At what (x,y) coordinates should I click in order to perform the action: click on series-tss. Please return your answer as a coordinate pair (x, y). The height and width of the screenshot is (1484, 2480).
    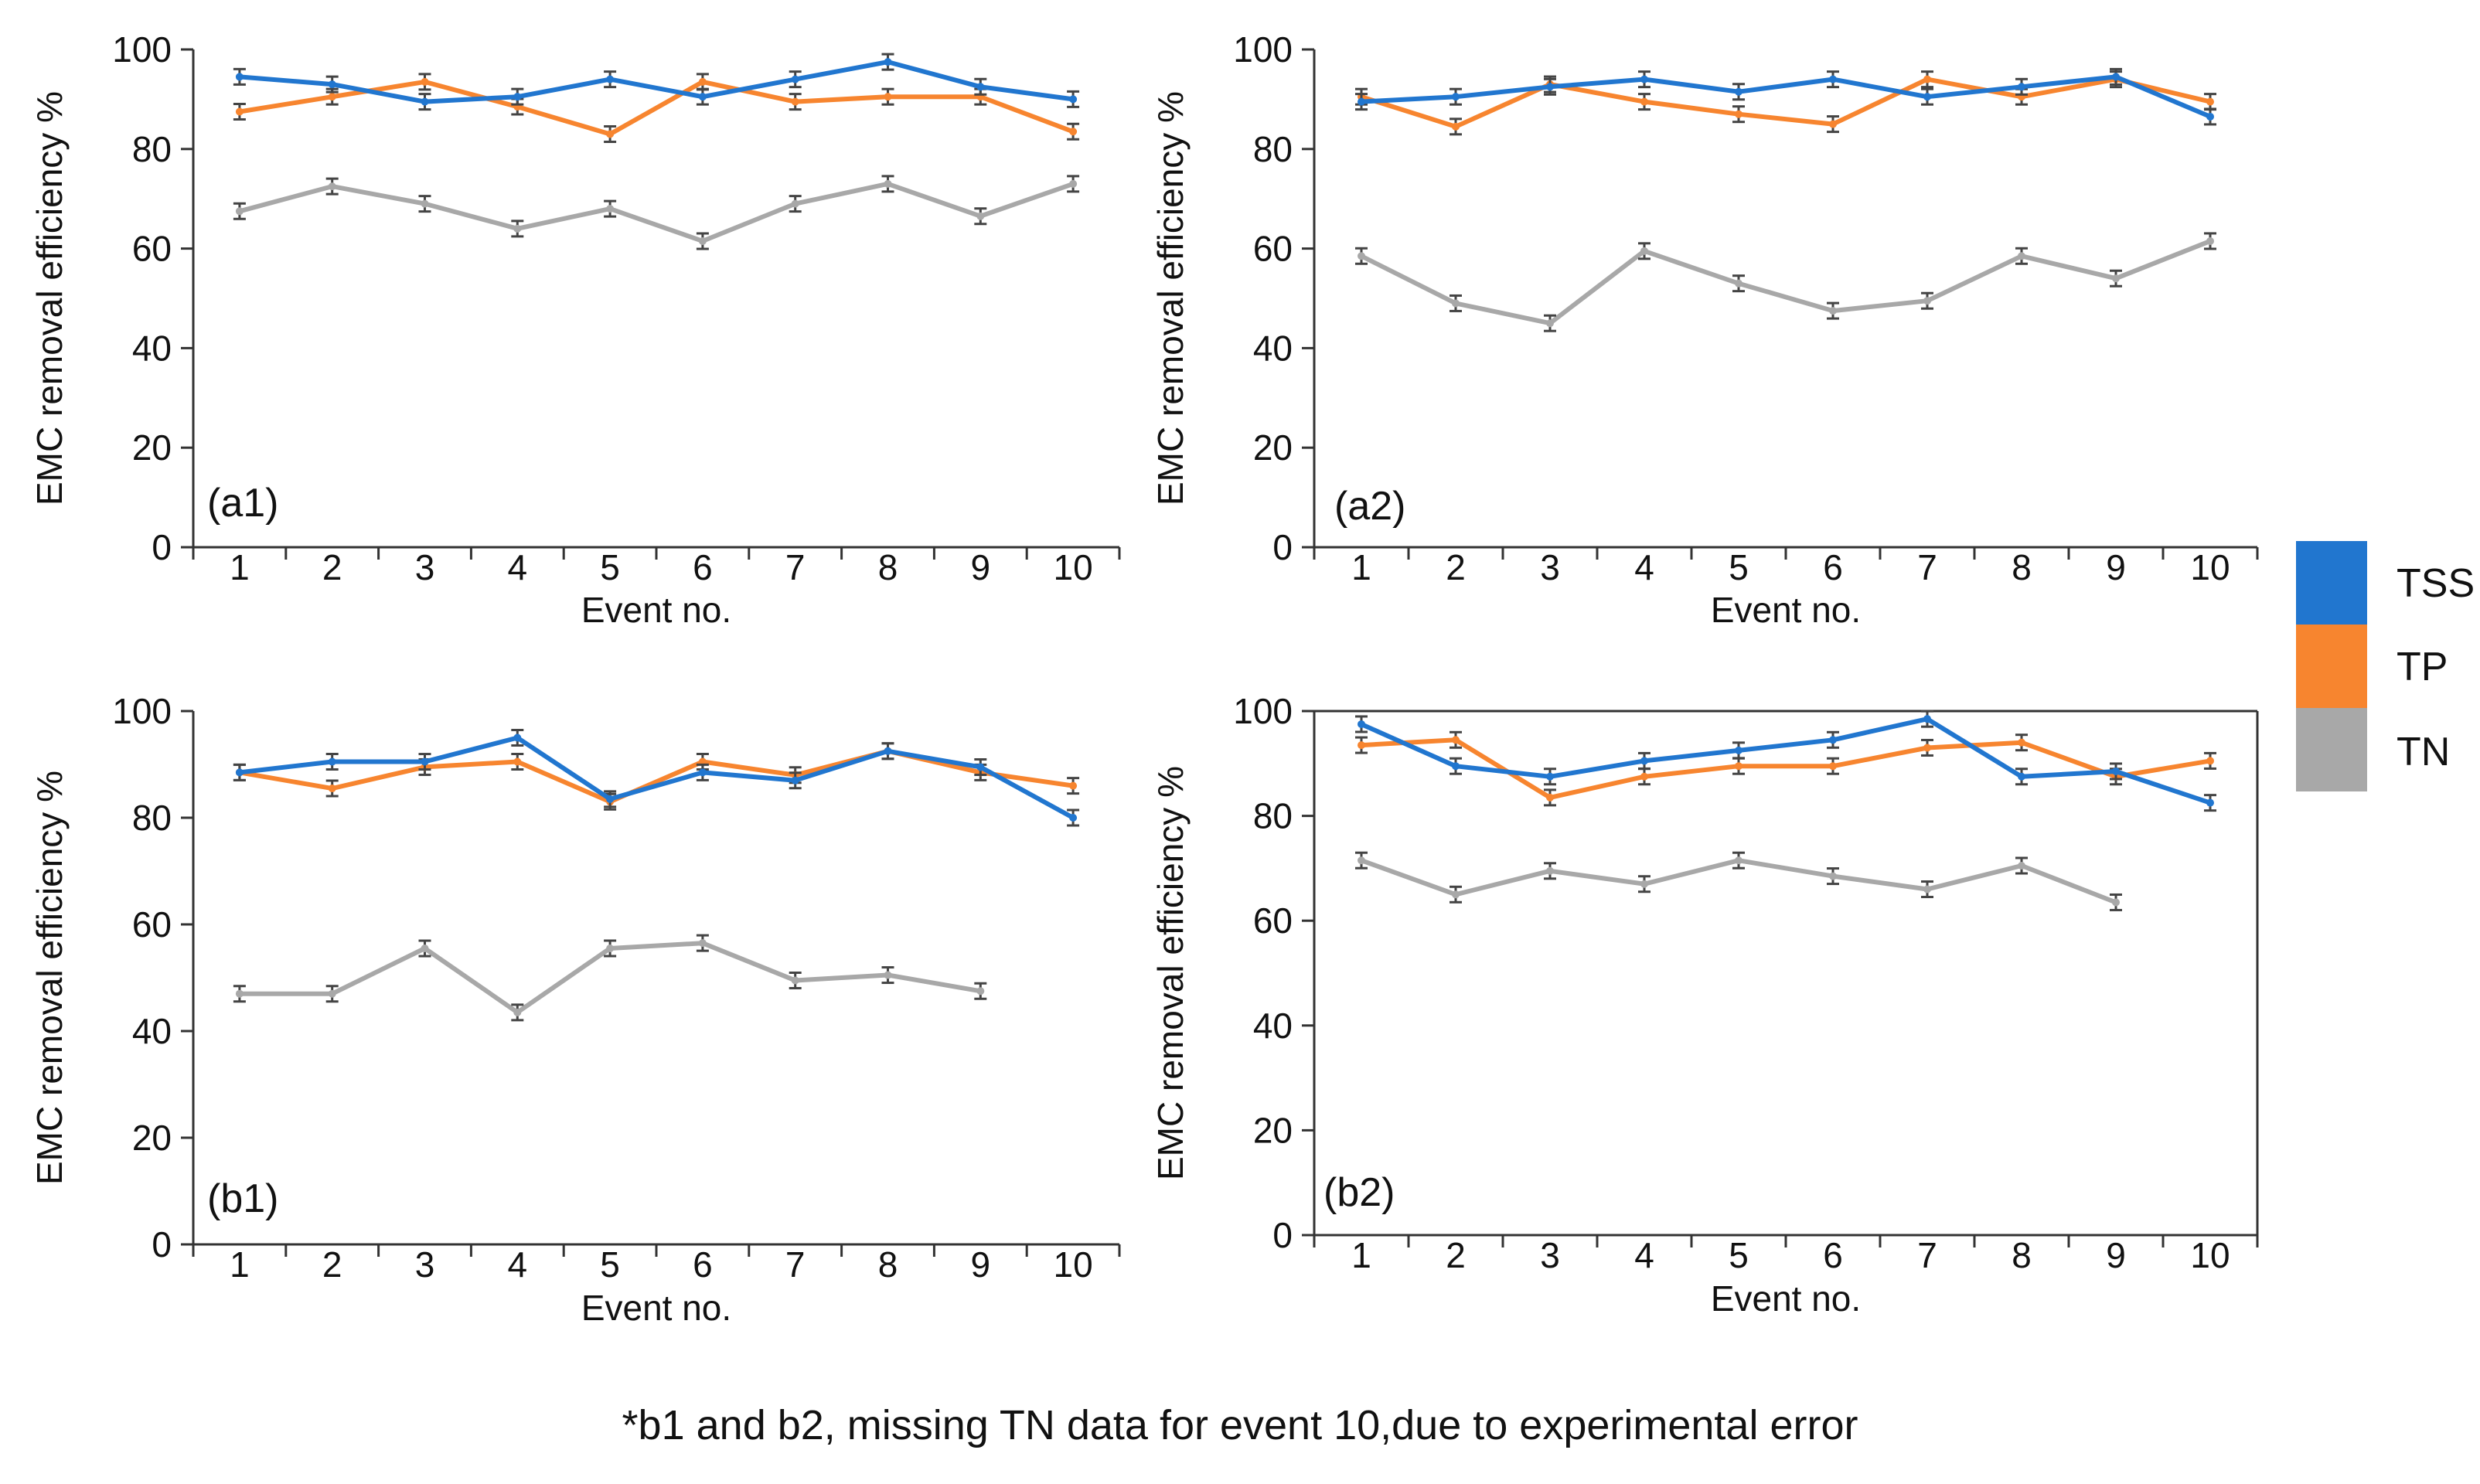
    Looking at the image, I should click on (656, 778).